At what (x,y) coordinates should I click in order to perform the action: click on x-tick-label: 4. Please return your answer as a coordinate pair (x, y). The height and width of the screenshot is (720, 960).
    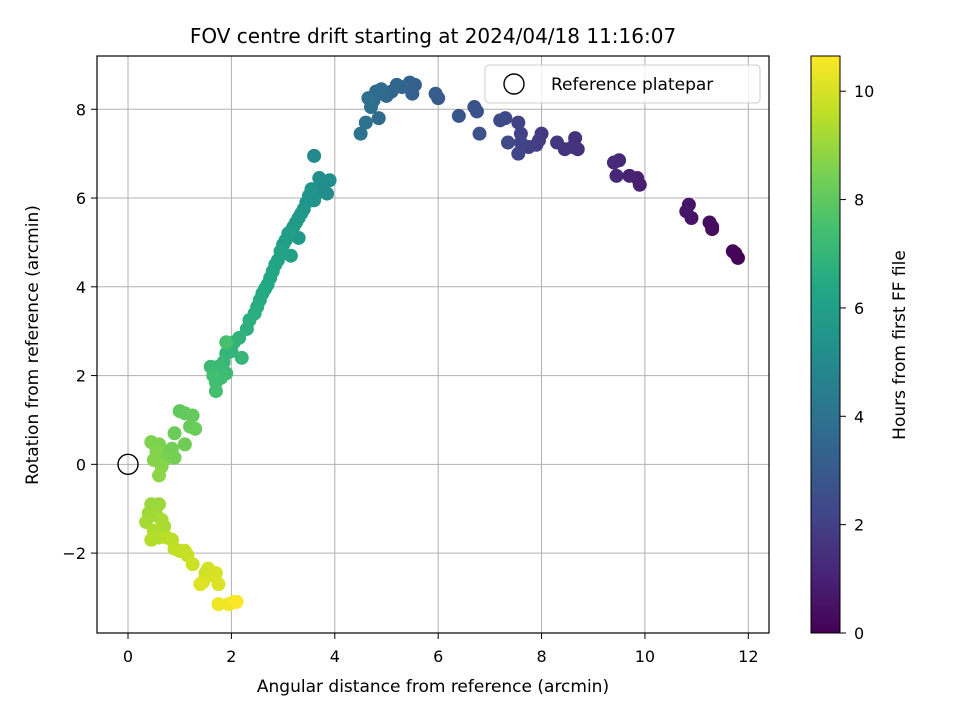
    Looking at the image, I should click on (335, 656).